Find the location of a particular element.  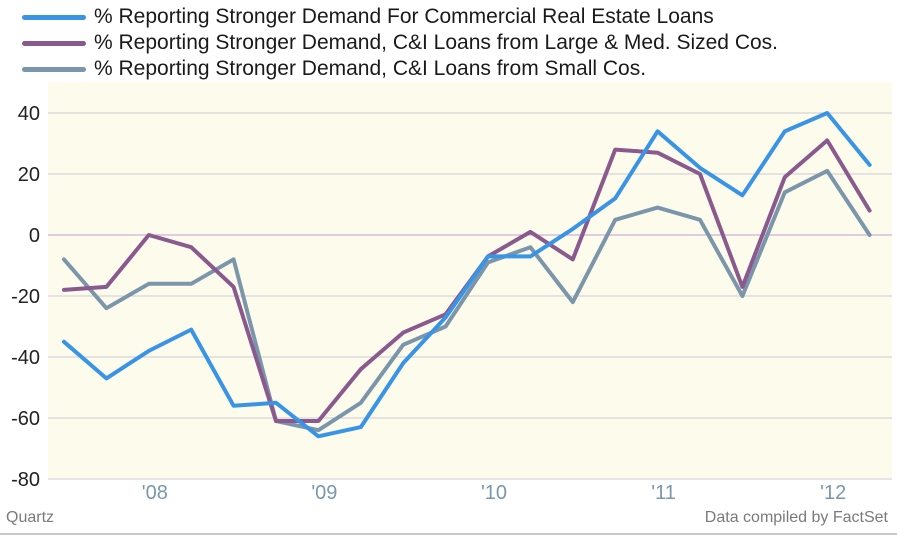

y-tick-label: 40 is located at coordinates (29, 114).